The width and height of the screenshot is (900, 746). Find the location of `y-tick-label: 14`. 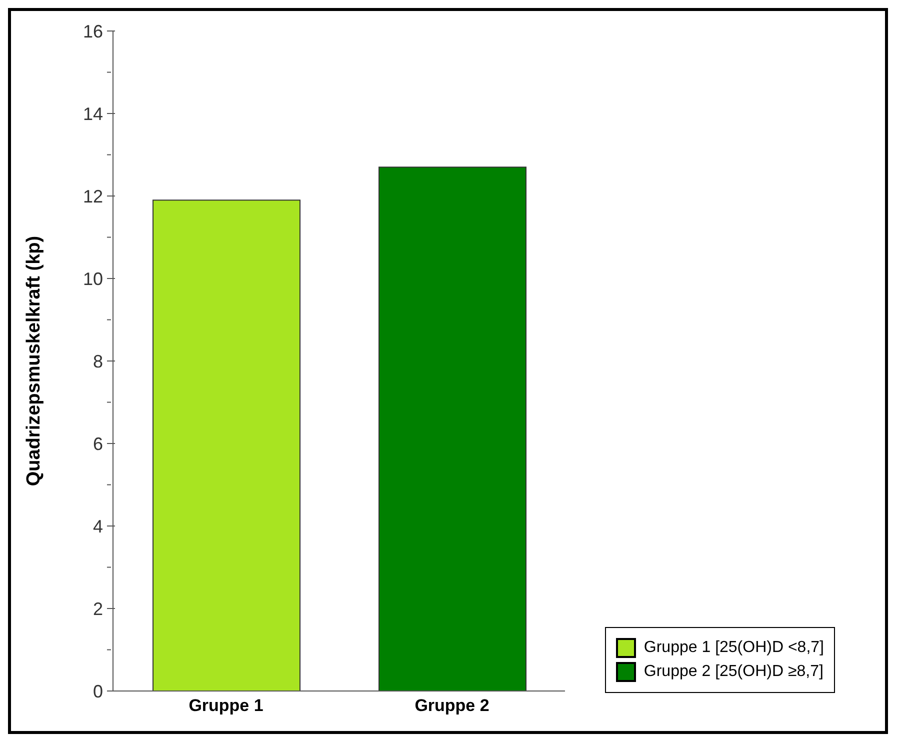

y-tick-label: 14 is located at coordinates (92, 114).